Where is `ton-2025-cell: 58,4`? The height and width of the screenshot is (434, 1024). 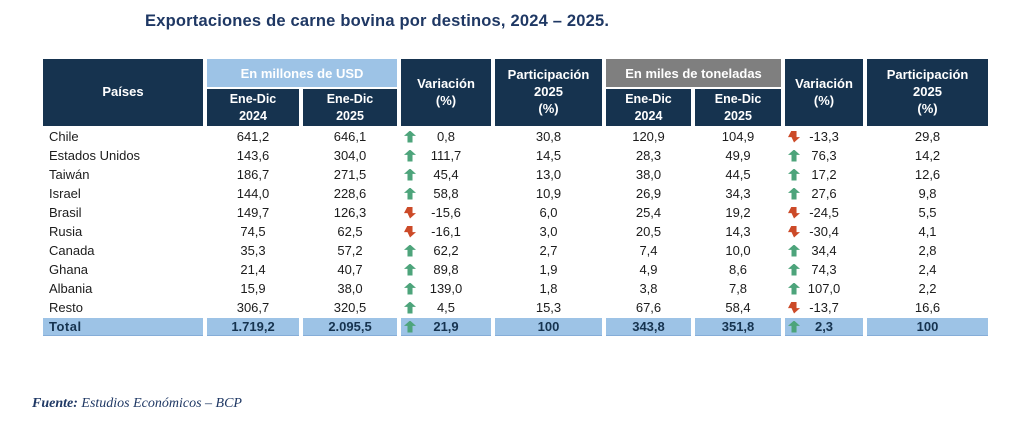 ton-2025-cell: 58,4 is located at coordinates (738, 307).